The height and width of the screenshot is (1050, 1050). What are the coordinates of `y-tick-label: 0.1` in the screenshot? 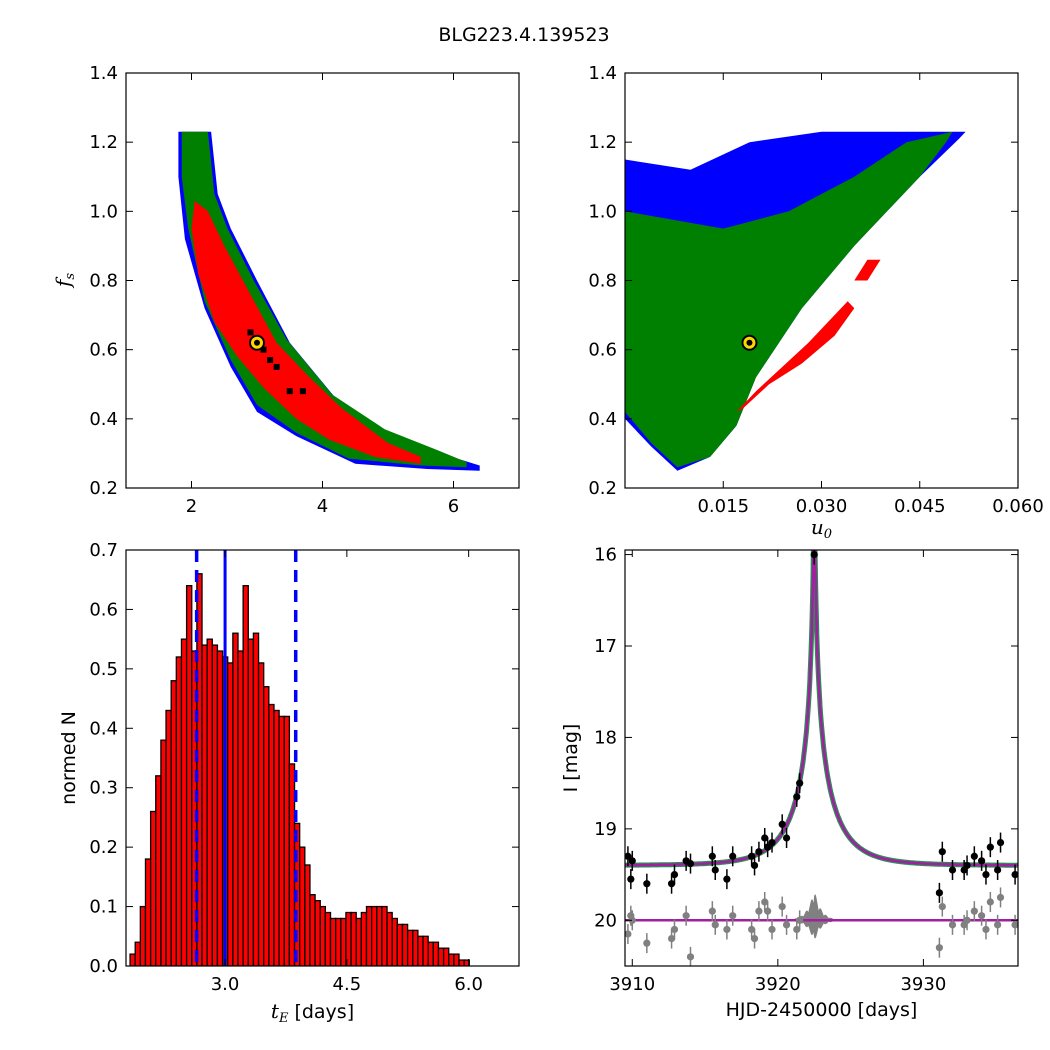 It's located at (103, 907).